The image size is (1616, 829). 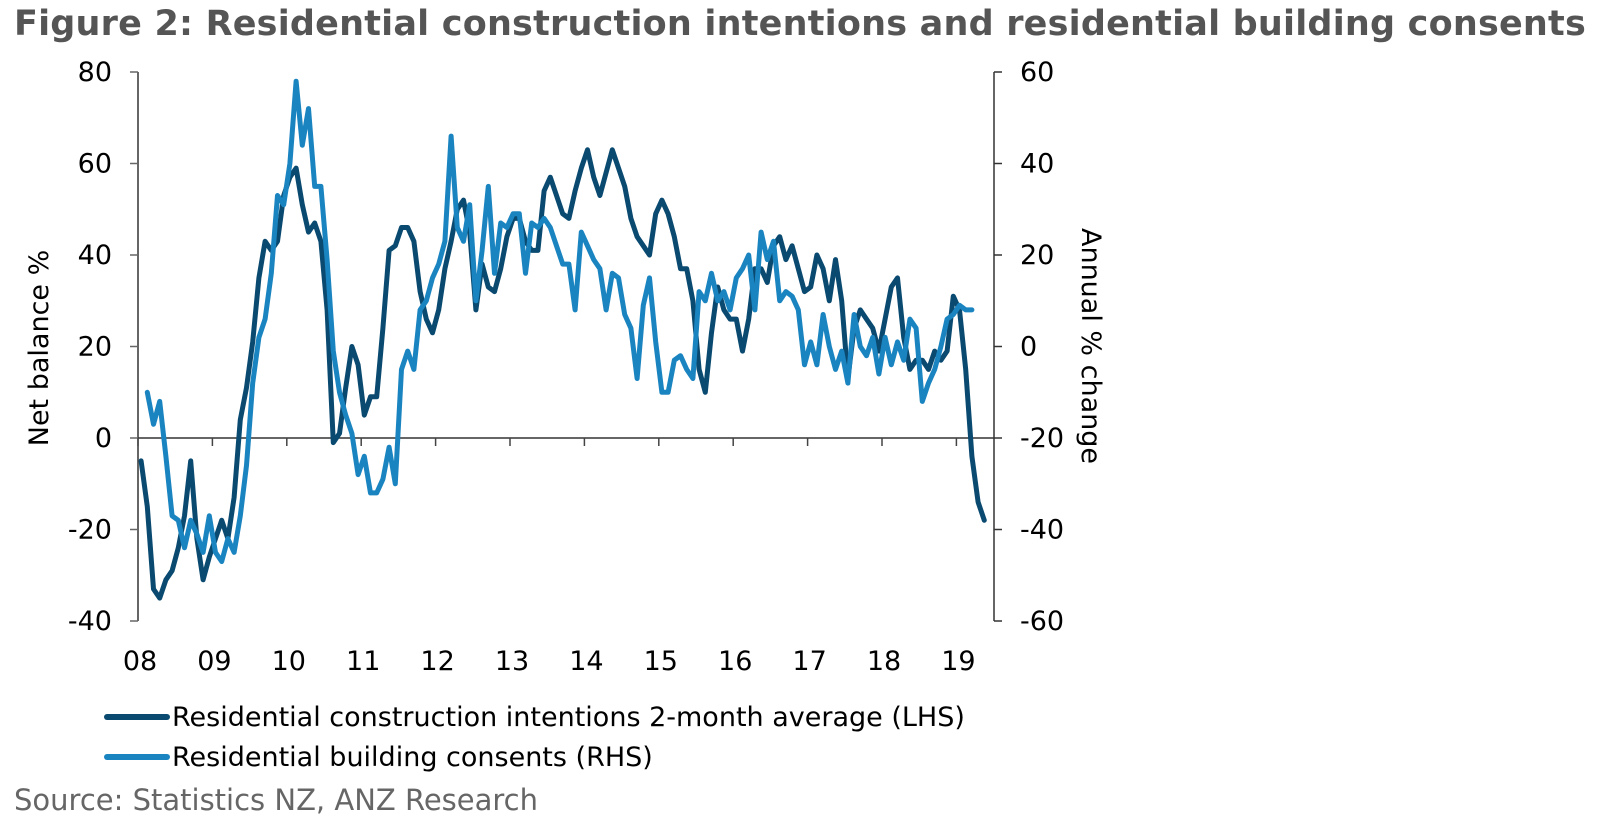 I want to click on y-left-axis-title: Net balance %, so click(x=39, y=348).